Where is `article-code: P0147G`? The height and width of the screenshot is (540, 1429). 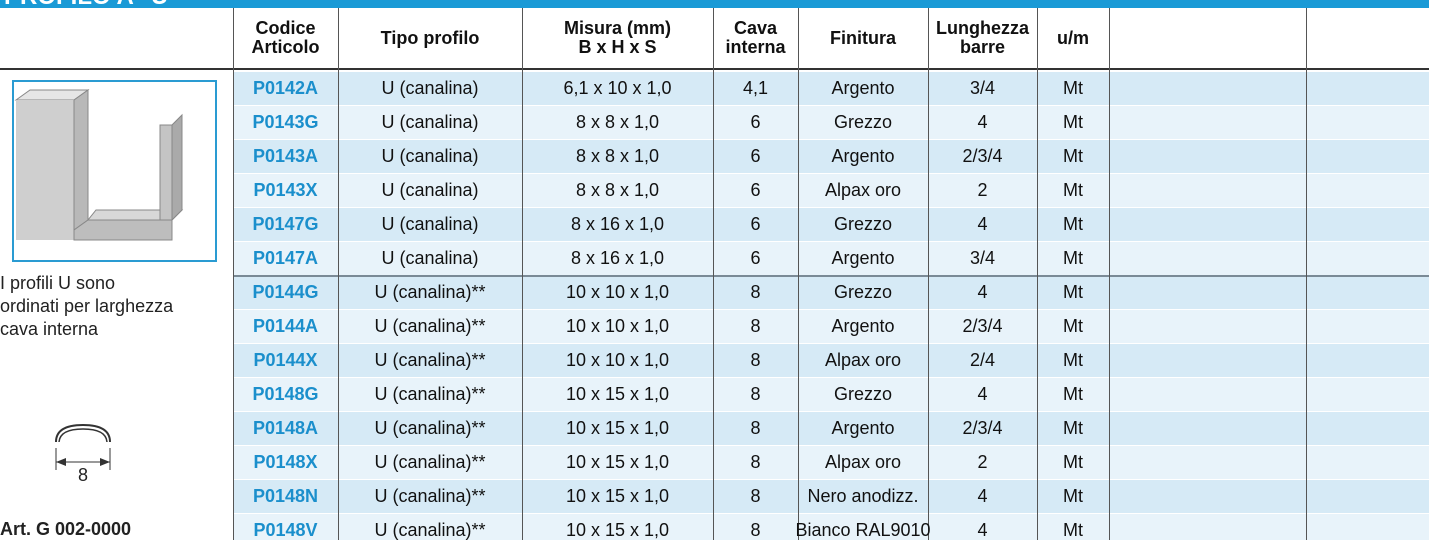 article-code: P0147G is located at coordinates (285, 223).